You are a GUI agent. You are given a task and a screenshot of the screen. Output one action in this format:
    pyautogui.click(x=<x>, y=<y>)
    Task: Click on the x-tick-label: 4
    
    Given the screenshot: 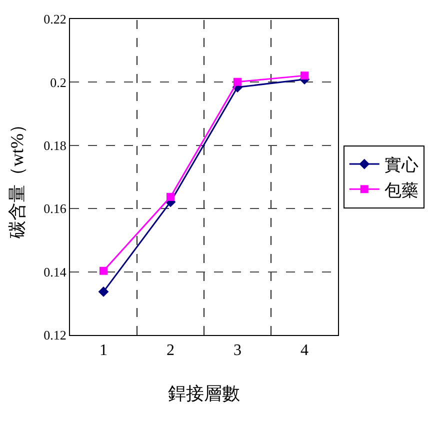 What is the action you would take?
    pyautogui.click(x=304, y=351)
    